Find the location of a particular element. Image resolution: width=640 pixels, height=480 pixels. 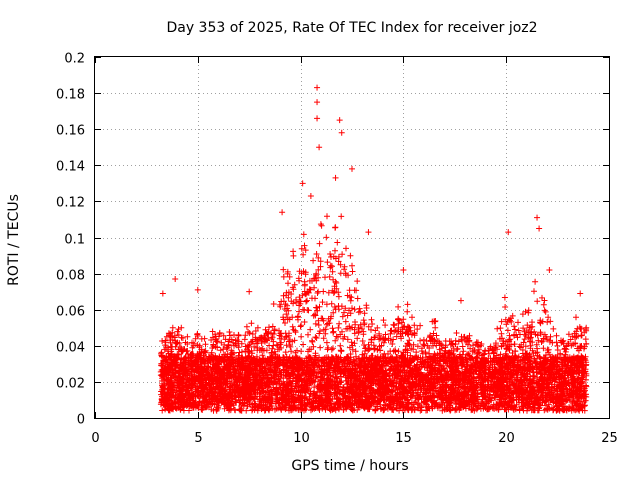

y-tick-label: 0.14 is located at coordinates (70, 167).